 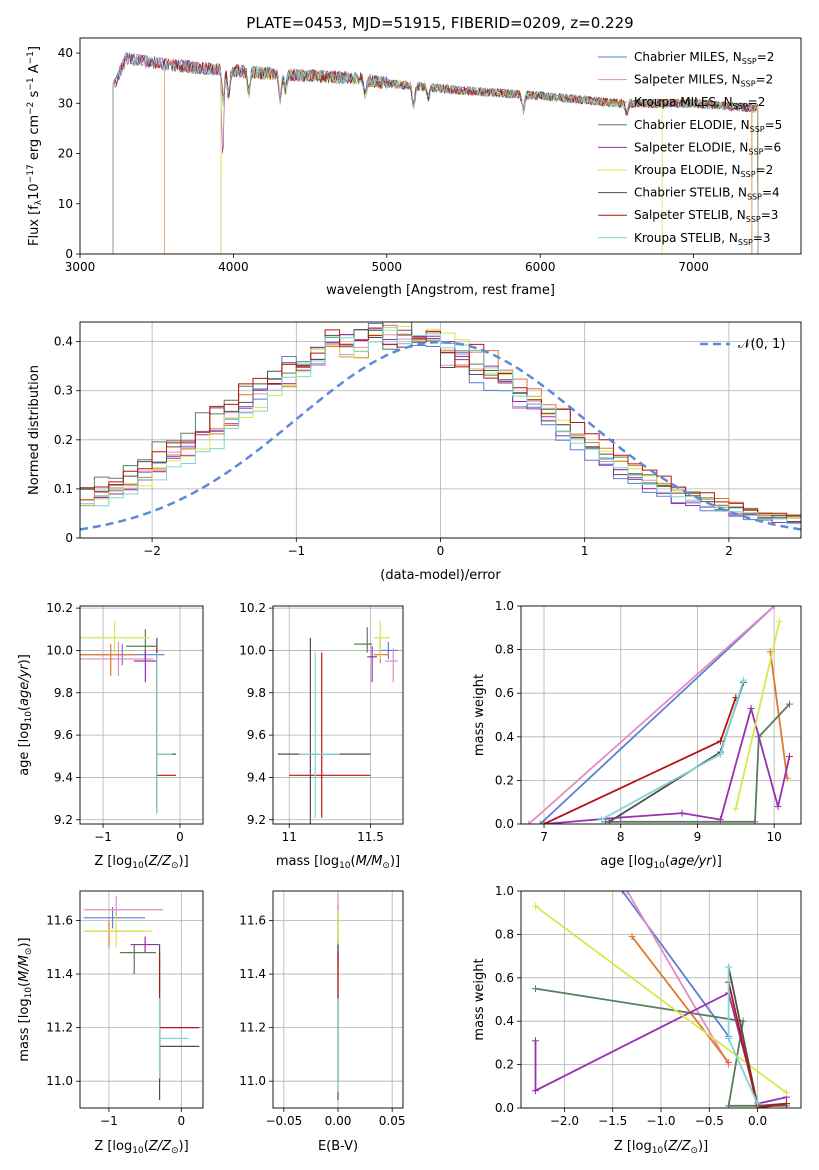 What do you see at coordinates (63, 391) in the screenshot?
I see `y-tick-label: 0.3` at bounding box center [63, 391].